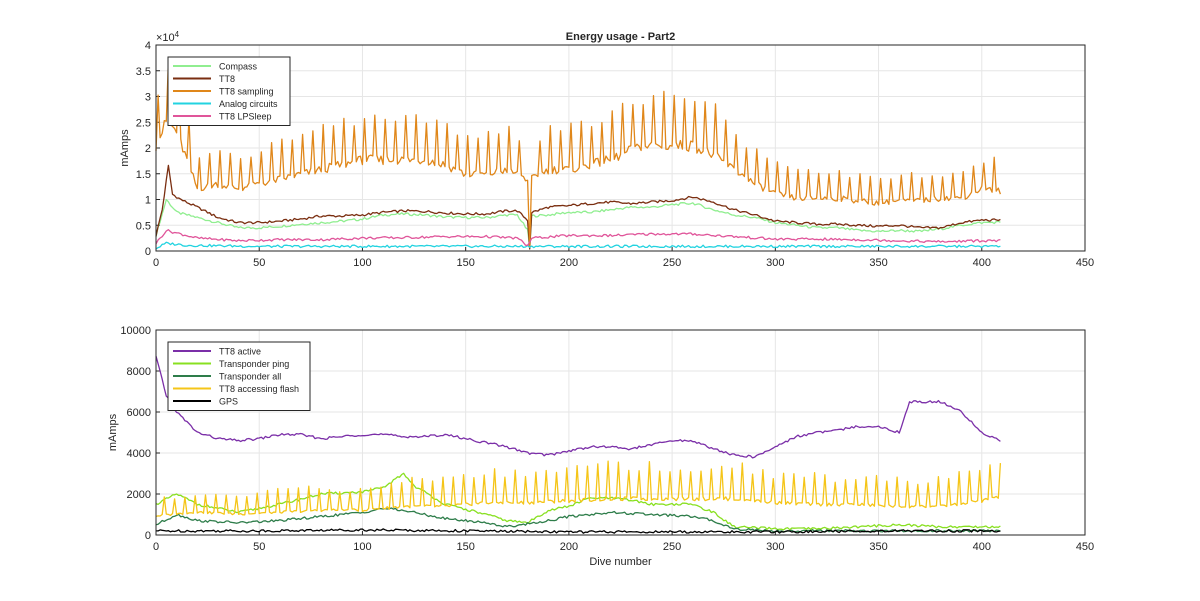 This screenshot has height=601, width=1200. What do you see at coordinates (135, 331) in the screenshot?
I see `y-tick-label: 10000` at bounding box center [135, 331].